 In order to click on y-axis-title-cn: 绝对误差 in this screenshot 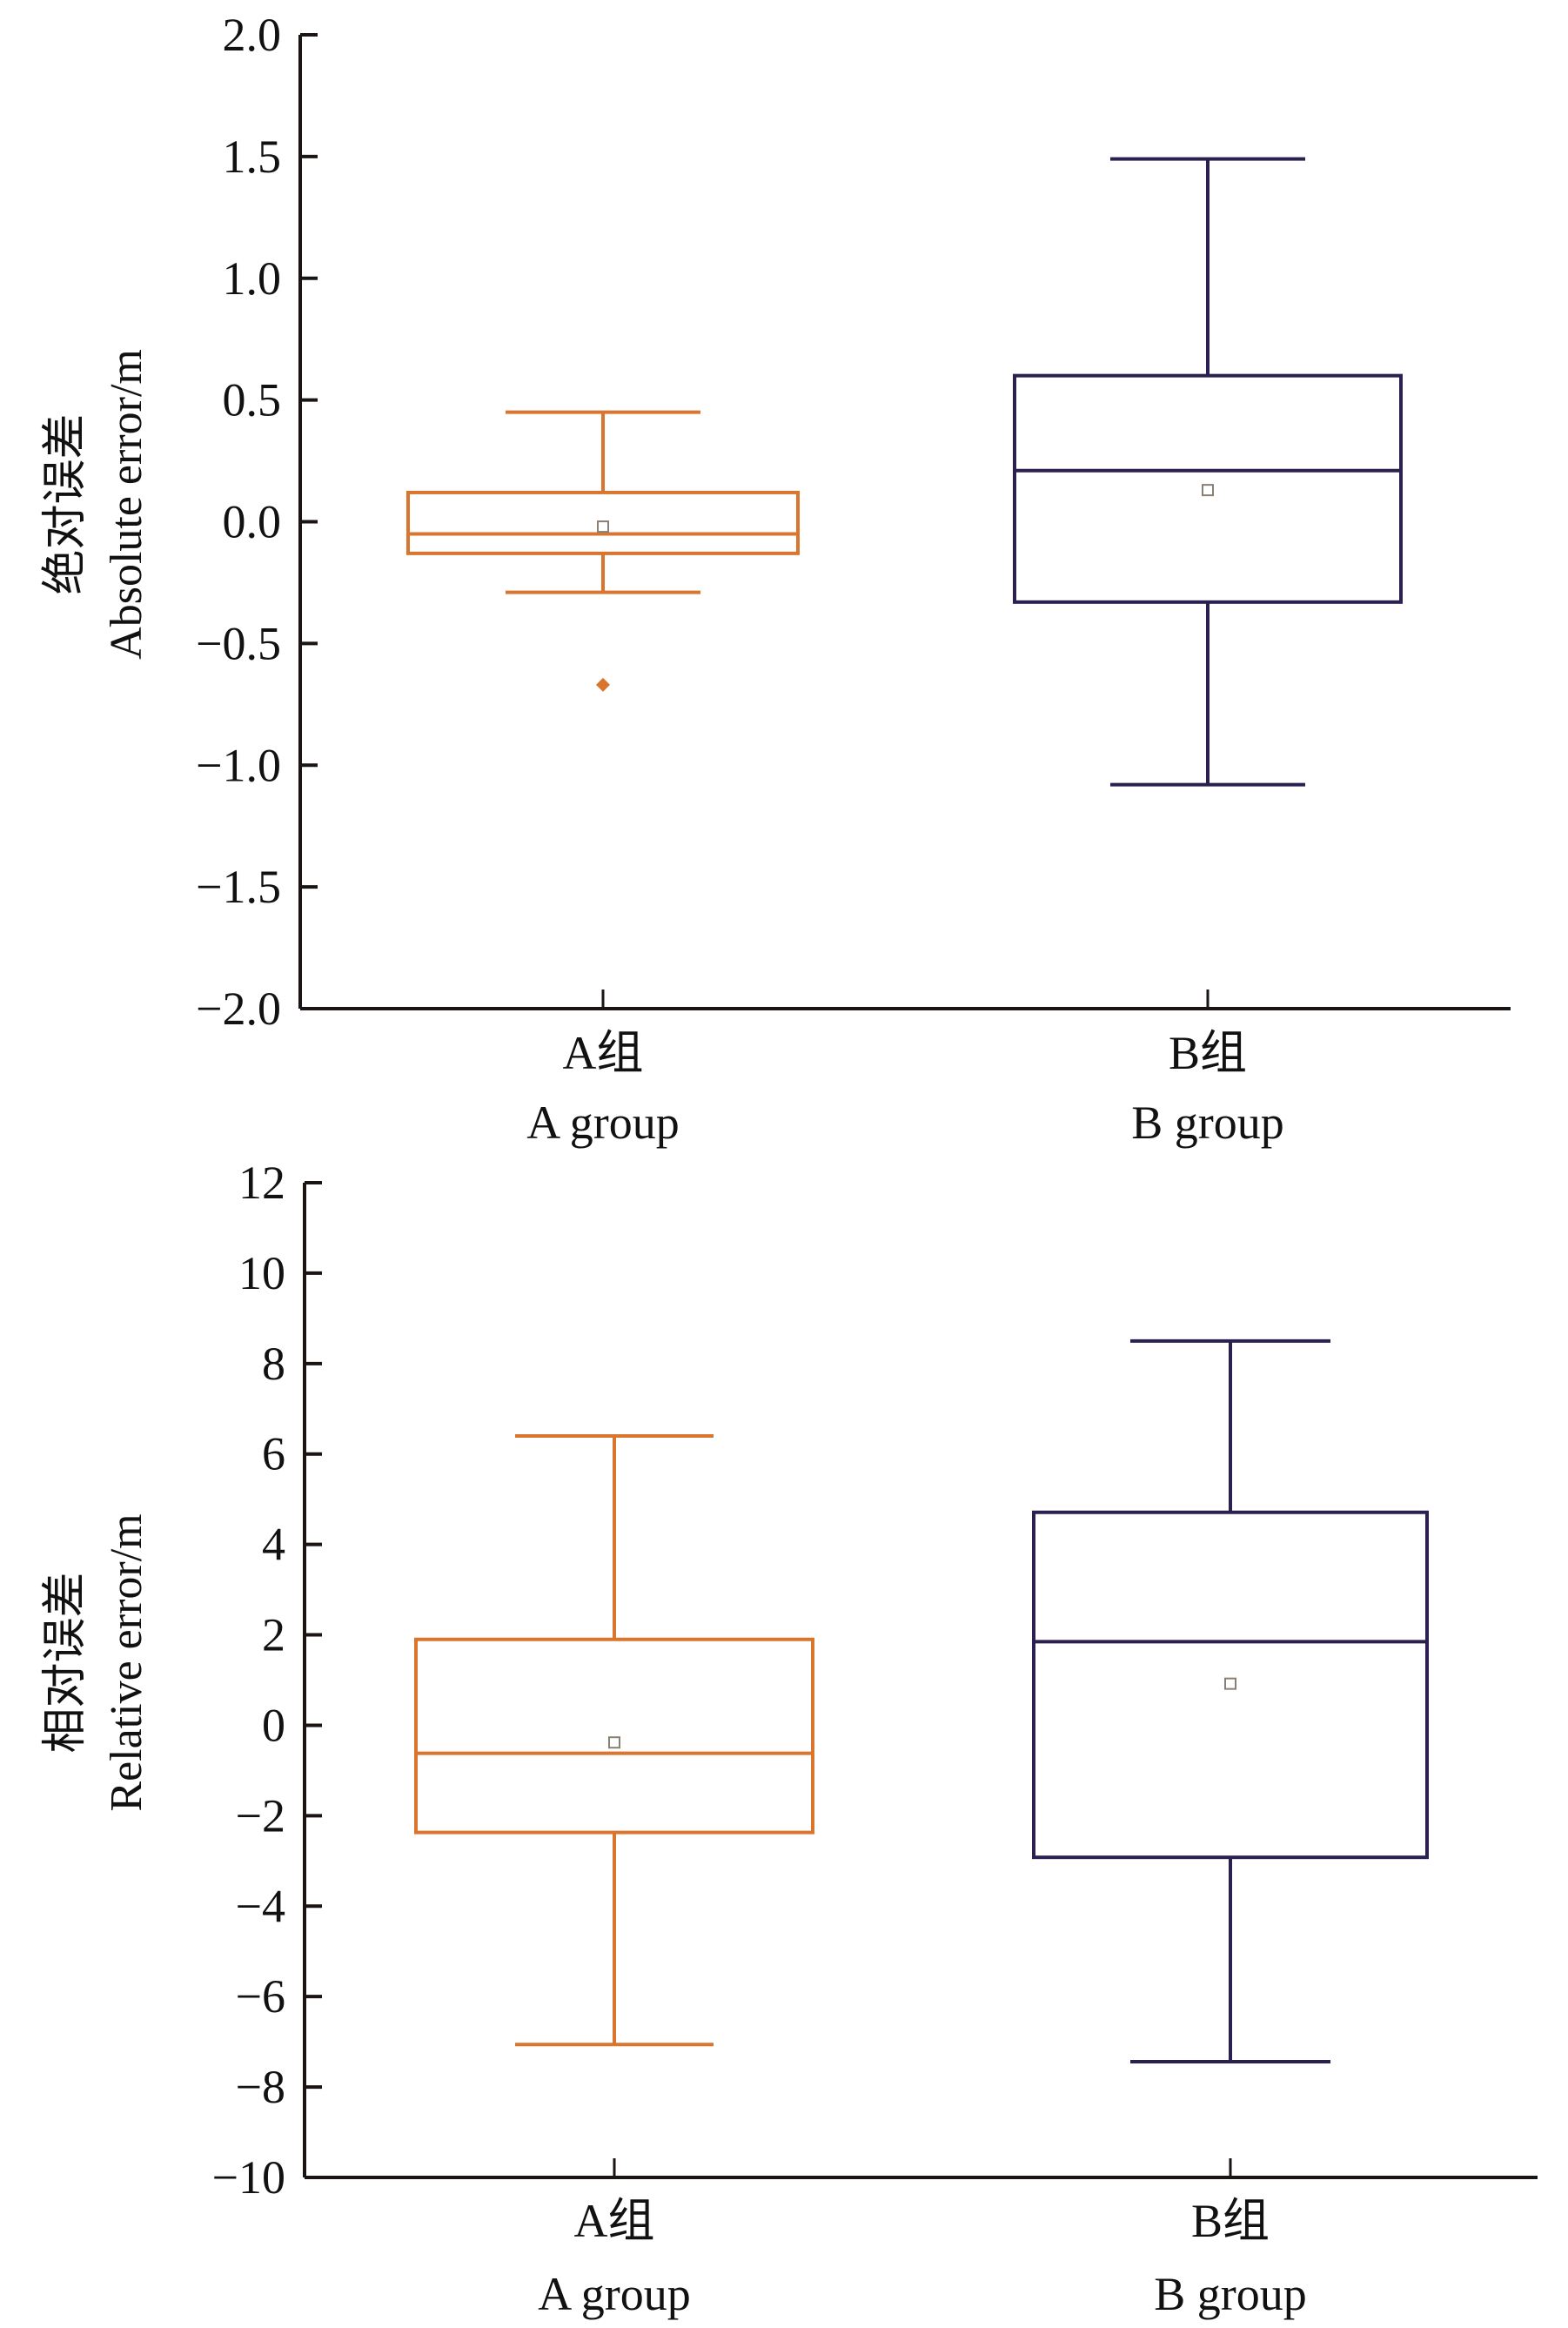, I will do `click(65, 503)`.